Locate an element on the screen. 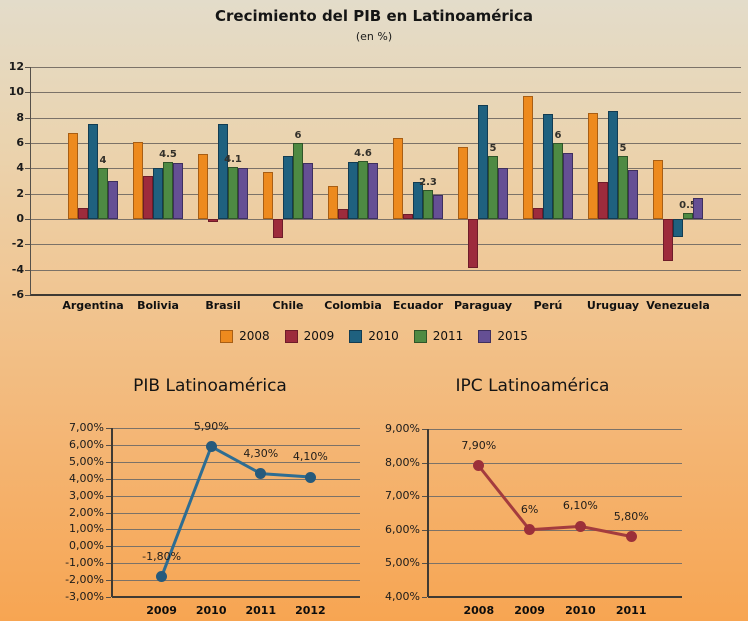 This screenshot has height=621, width=748. category-label: Paraguay is located at coordinates (483, 305).